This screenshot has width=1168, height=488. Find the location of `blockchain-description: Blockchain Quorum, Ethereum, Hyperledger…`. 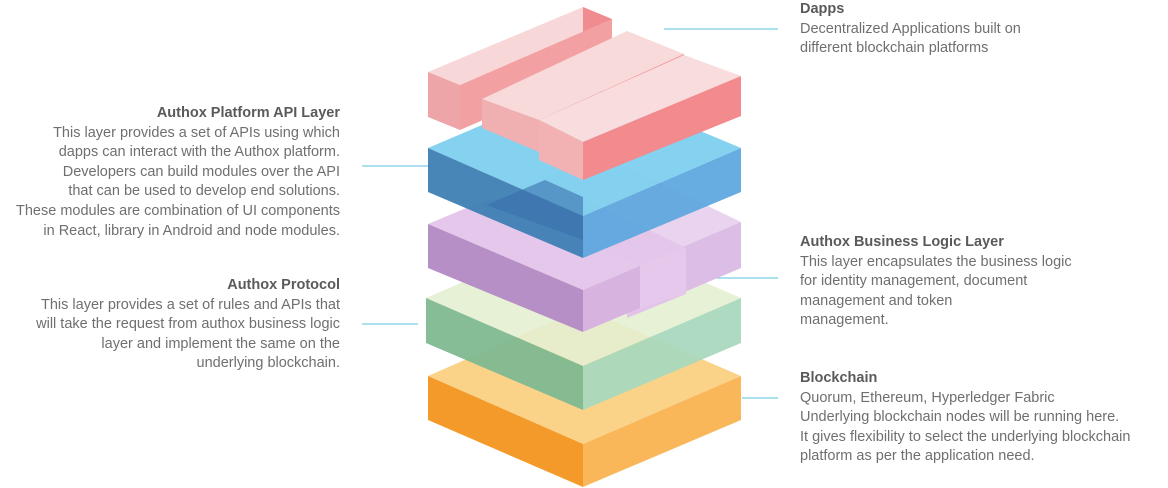

blockchain-description: Blockchain Quorum, Ethereum, Hyperledger… is located at coordinates (965, 418).